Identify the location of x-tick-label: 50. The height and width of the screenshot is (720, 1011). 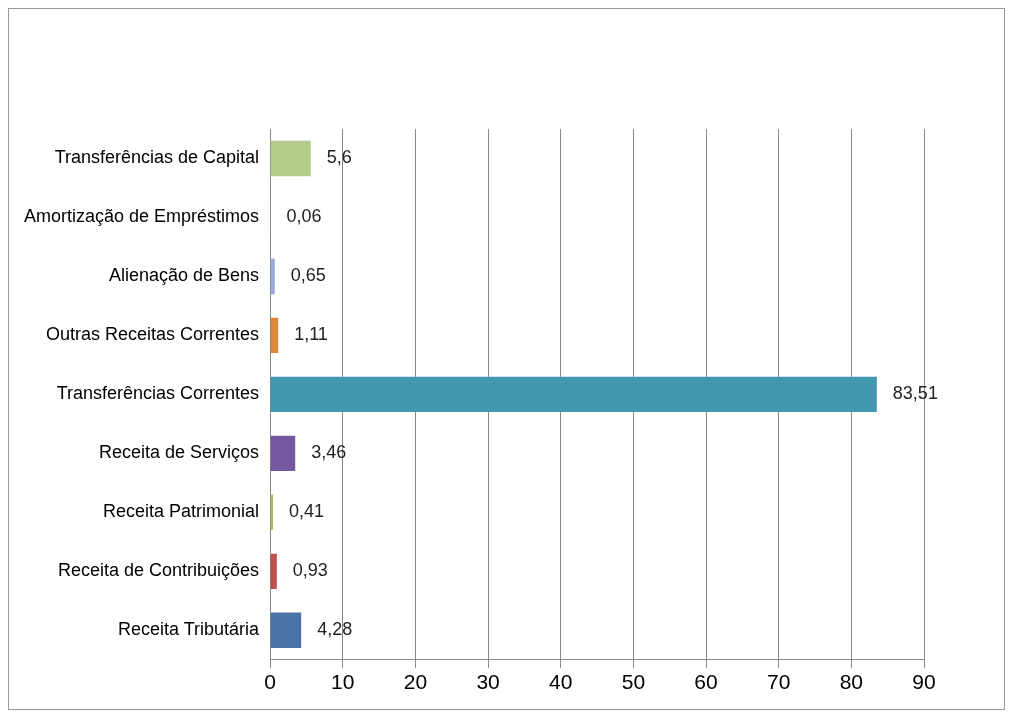
(633, 682).